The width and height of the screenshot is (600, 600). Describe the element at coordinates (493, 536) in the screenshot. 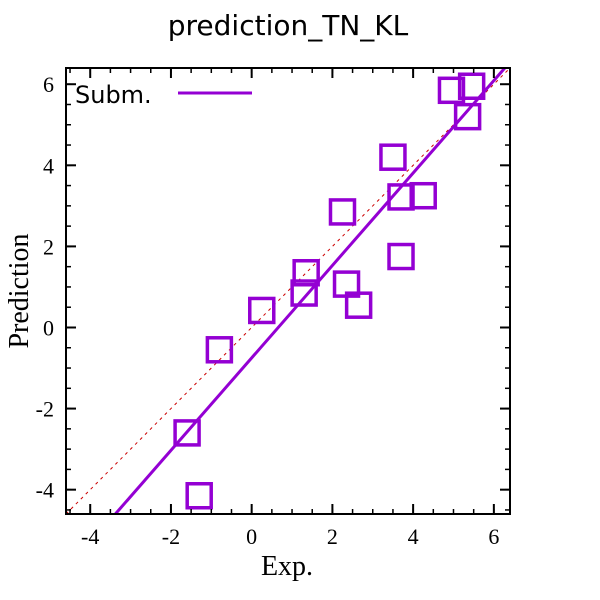

I see `x-tick-label: 6` at that location.